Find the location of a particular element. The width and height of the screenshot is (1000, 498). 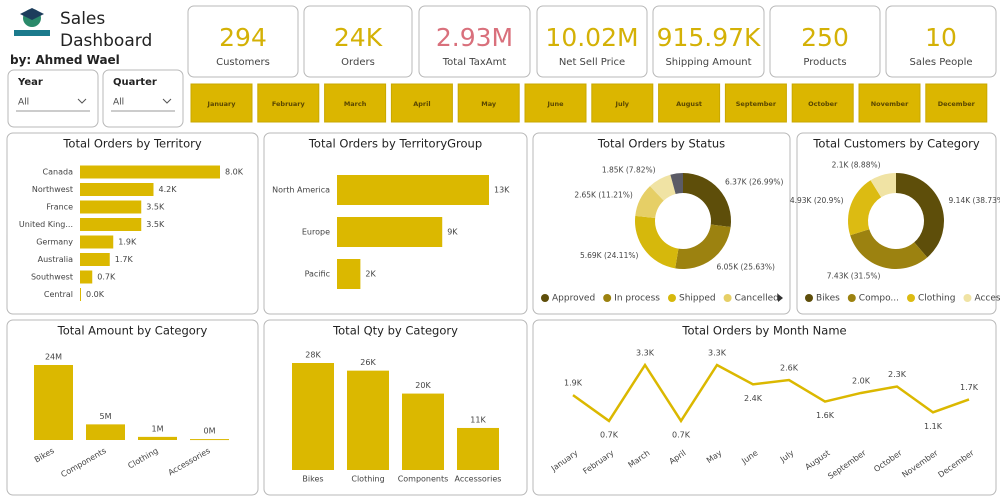

month-button-label: November is located at coordinates (890, 104).